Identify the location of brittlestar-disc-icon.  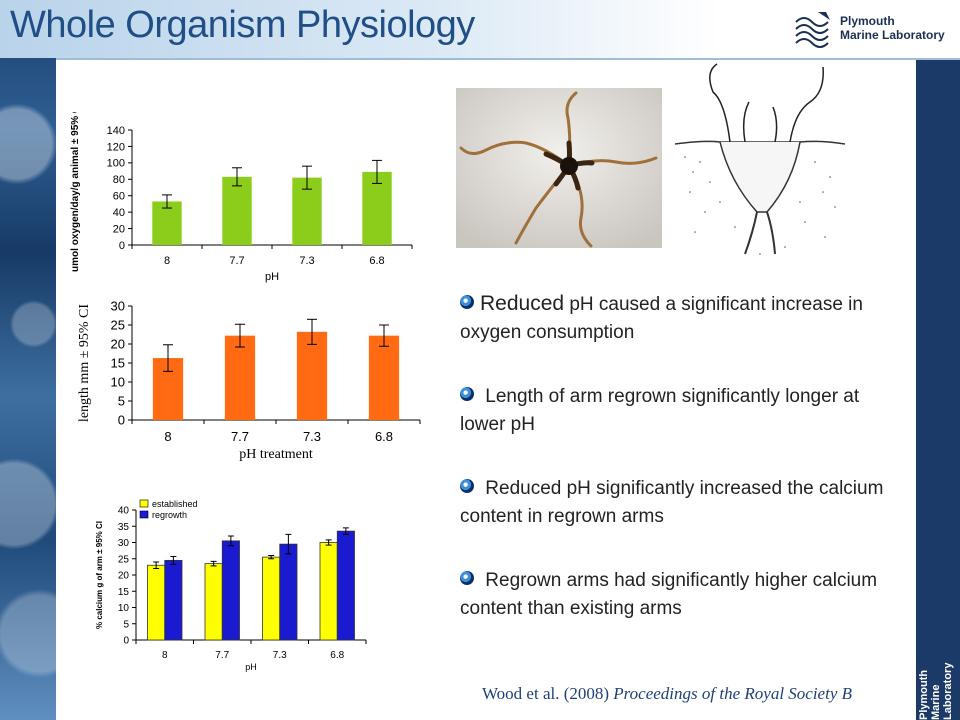
(569, 166).